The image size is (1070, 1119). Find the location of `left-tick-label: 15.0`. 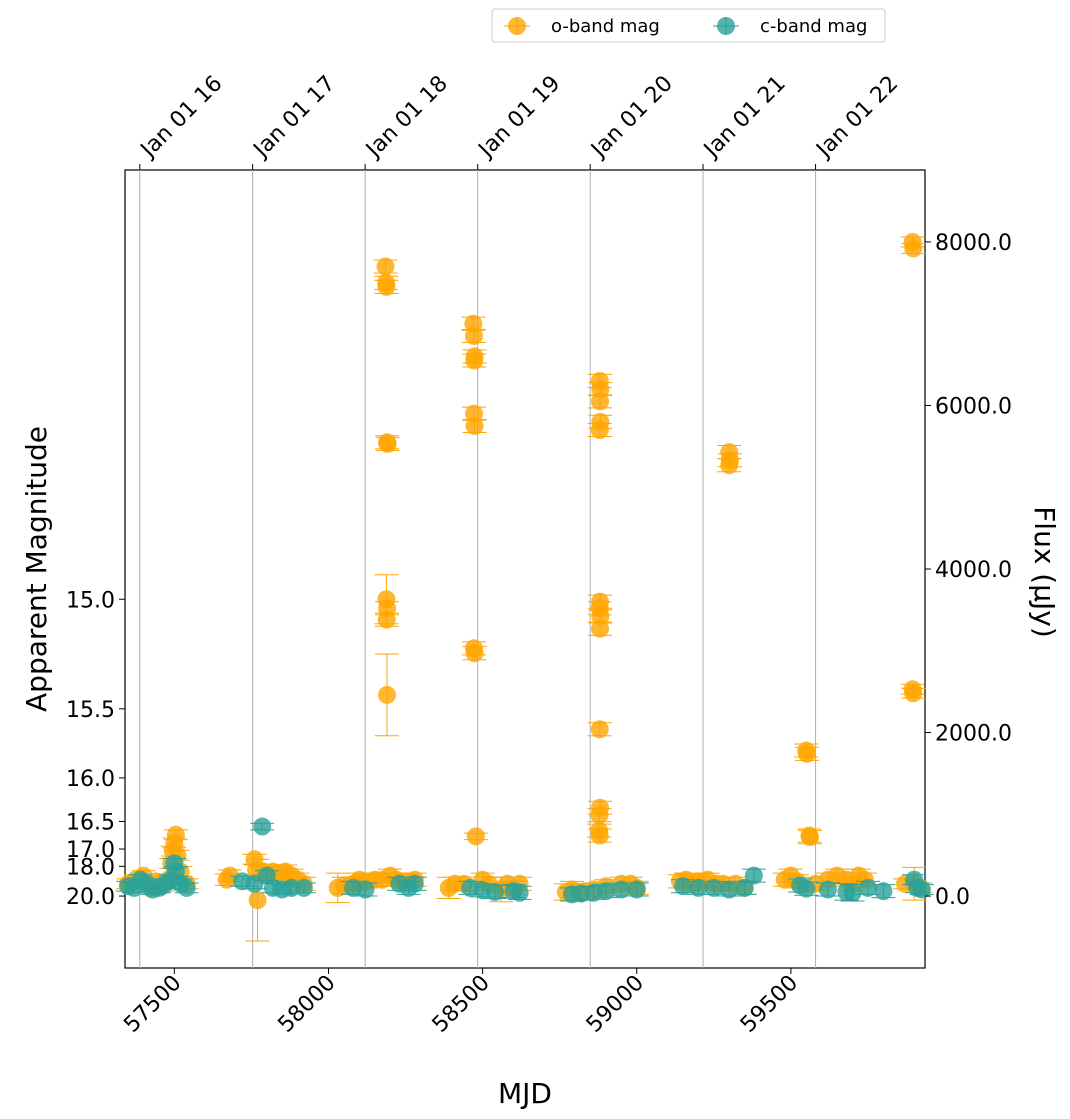

left-tick-label: 15.0 is located at coordinates (90, 600).